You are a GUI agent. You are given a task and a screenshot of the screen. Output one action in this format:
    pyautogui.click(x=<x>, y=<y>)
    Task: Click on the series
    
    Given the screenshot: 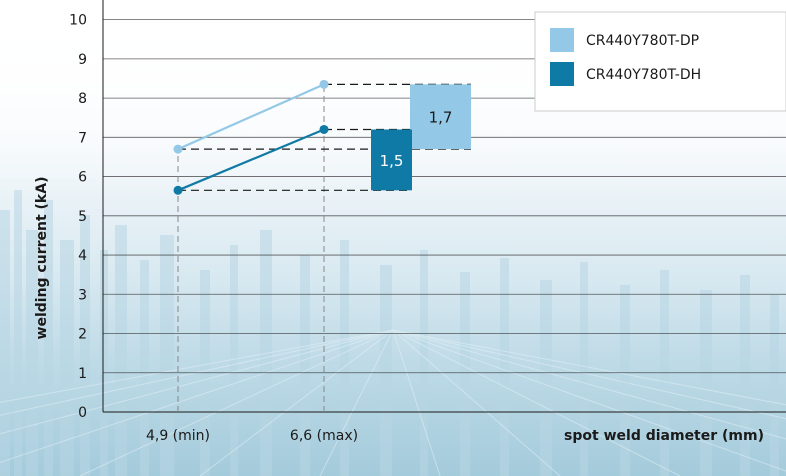 What is the action you would take?
    pyautogui.click(x=251, y=137)
    